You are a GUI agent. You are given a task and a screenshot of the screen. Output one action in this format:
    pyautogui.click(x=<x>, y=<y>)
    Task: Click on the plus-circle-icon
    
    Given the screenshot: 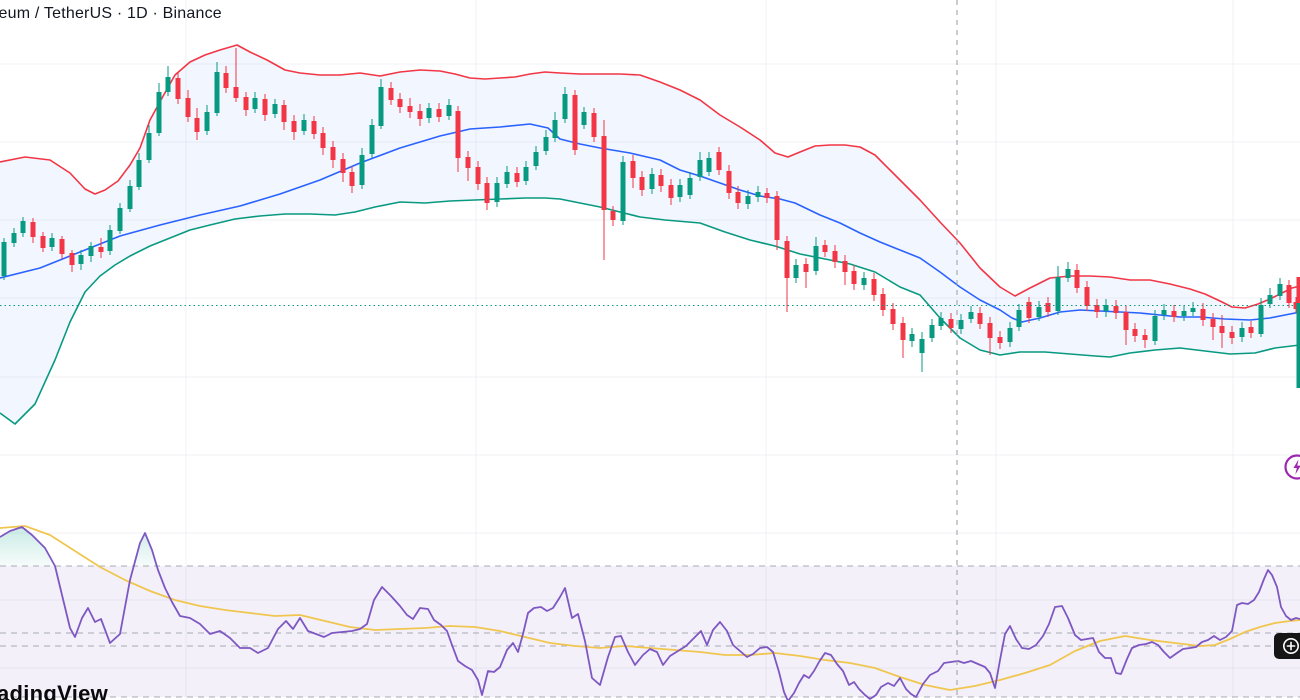 What is the action you would take?
    pyautogui.click(x=1291, y=646)
    